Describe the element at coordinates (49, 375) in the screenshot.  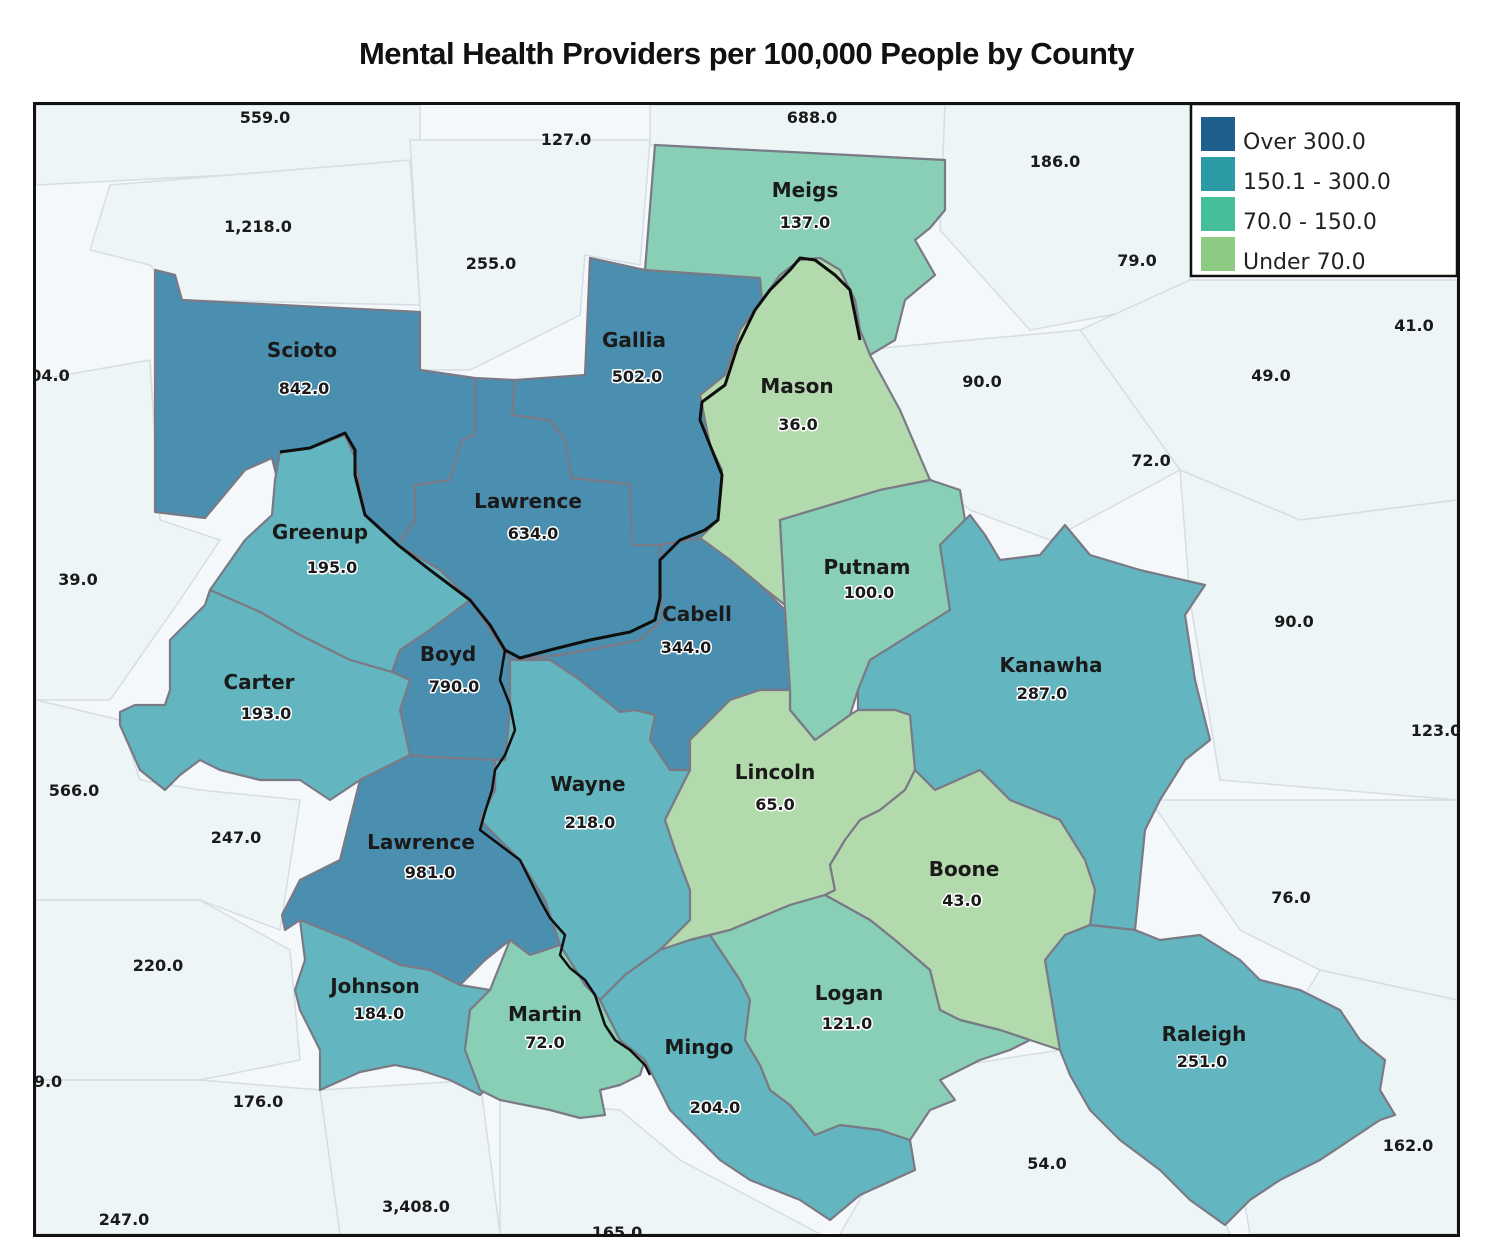
I see `outside-value-label: 04.0` at that location.